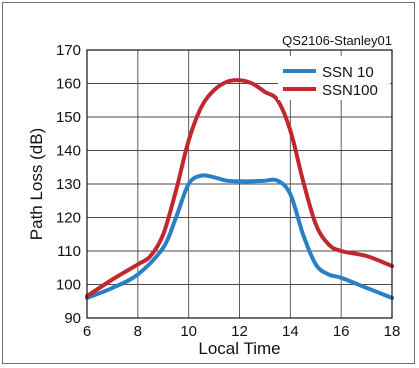 The image size is (419, 368). Describe the element at coordinates (290, 331) in the screenshot. I see `x-tick-label: 14` at that location.